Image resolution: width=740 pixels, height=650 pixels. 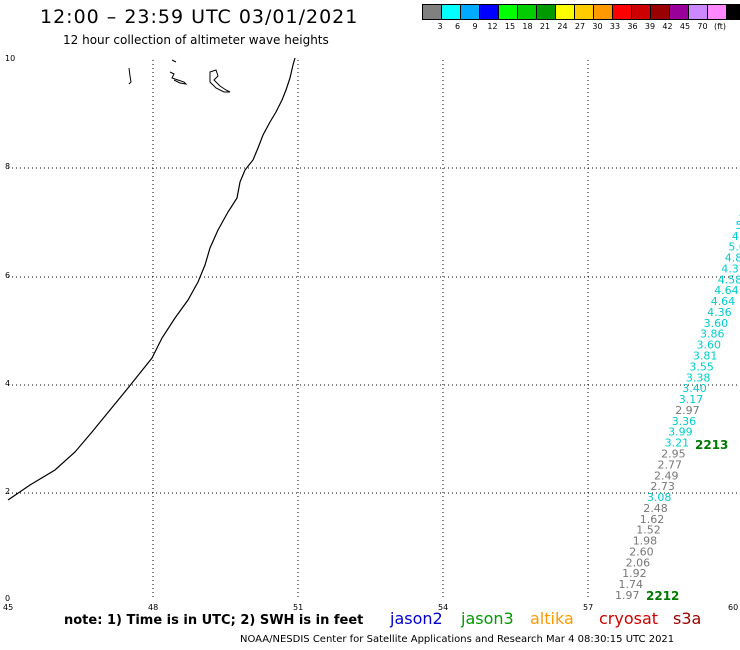 What do you see at coordinates (631, 584) in the screenshot?
I see `swh-value: 1.74` at bounding box center [631, 584].